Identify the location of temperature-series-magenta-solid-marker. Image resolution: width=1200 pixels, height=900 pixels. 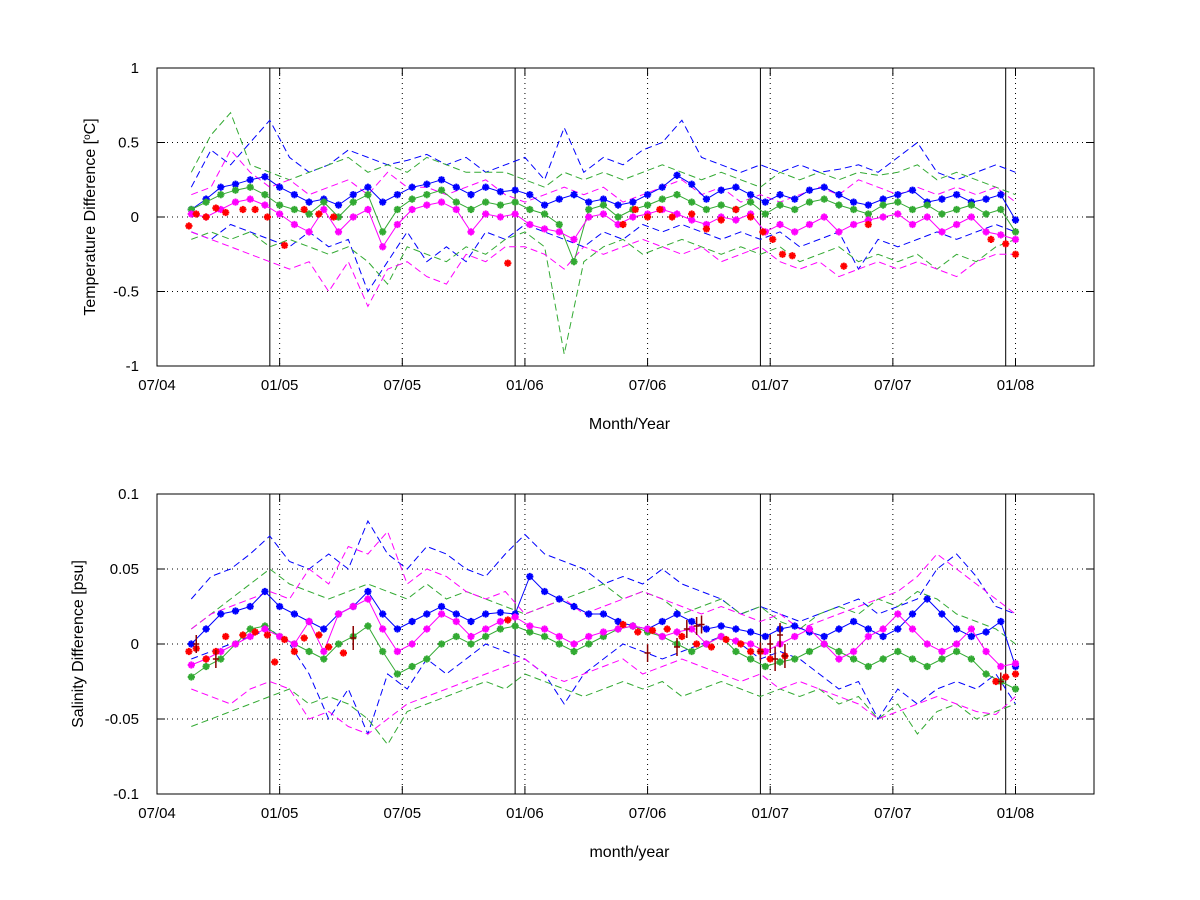
(603, 223).